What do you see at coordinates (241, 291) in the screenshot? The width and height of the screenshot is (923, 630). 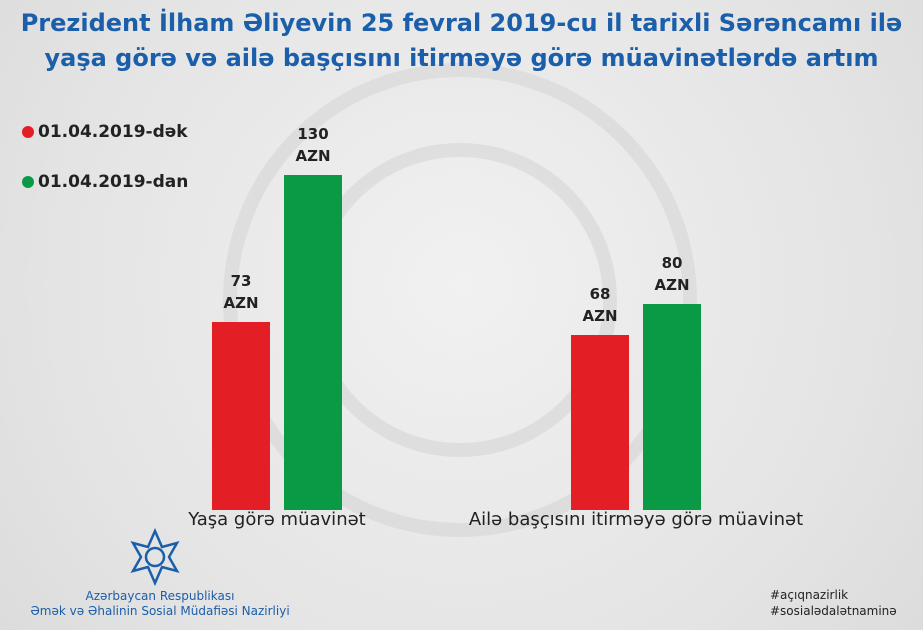 I see `value-label: 73 AZN` at bounding box center [241, 291].